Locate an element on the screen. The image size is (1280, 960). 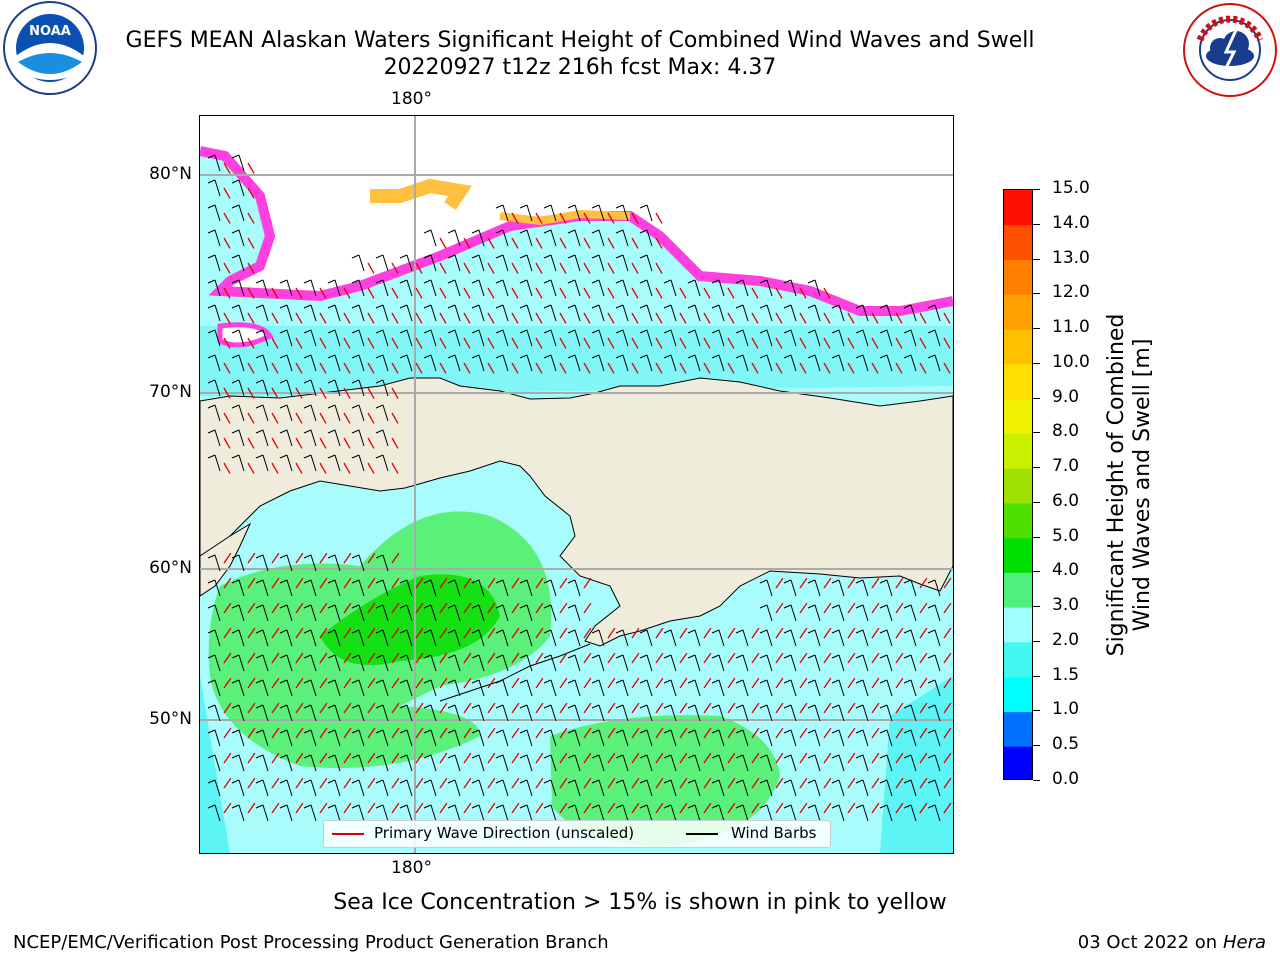
colorbar-tick-label: 7.0 is located at coordinates (1066, 466).